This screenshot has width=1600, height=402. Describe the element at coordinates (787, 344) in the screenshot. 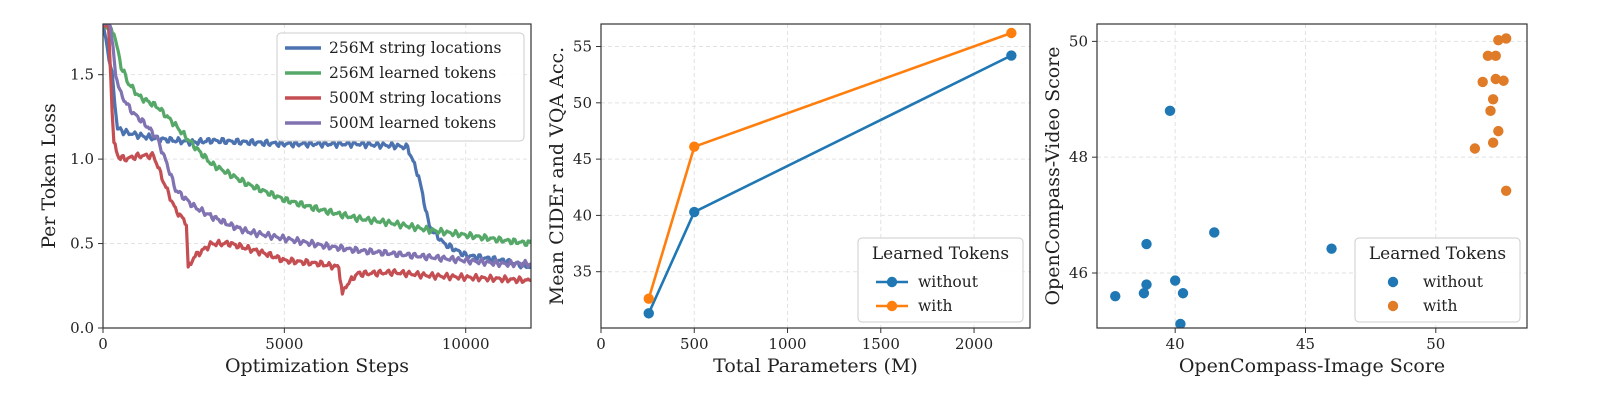

I see `x-tick-label: 1000` at that location.